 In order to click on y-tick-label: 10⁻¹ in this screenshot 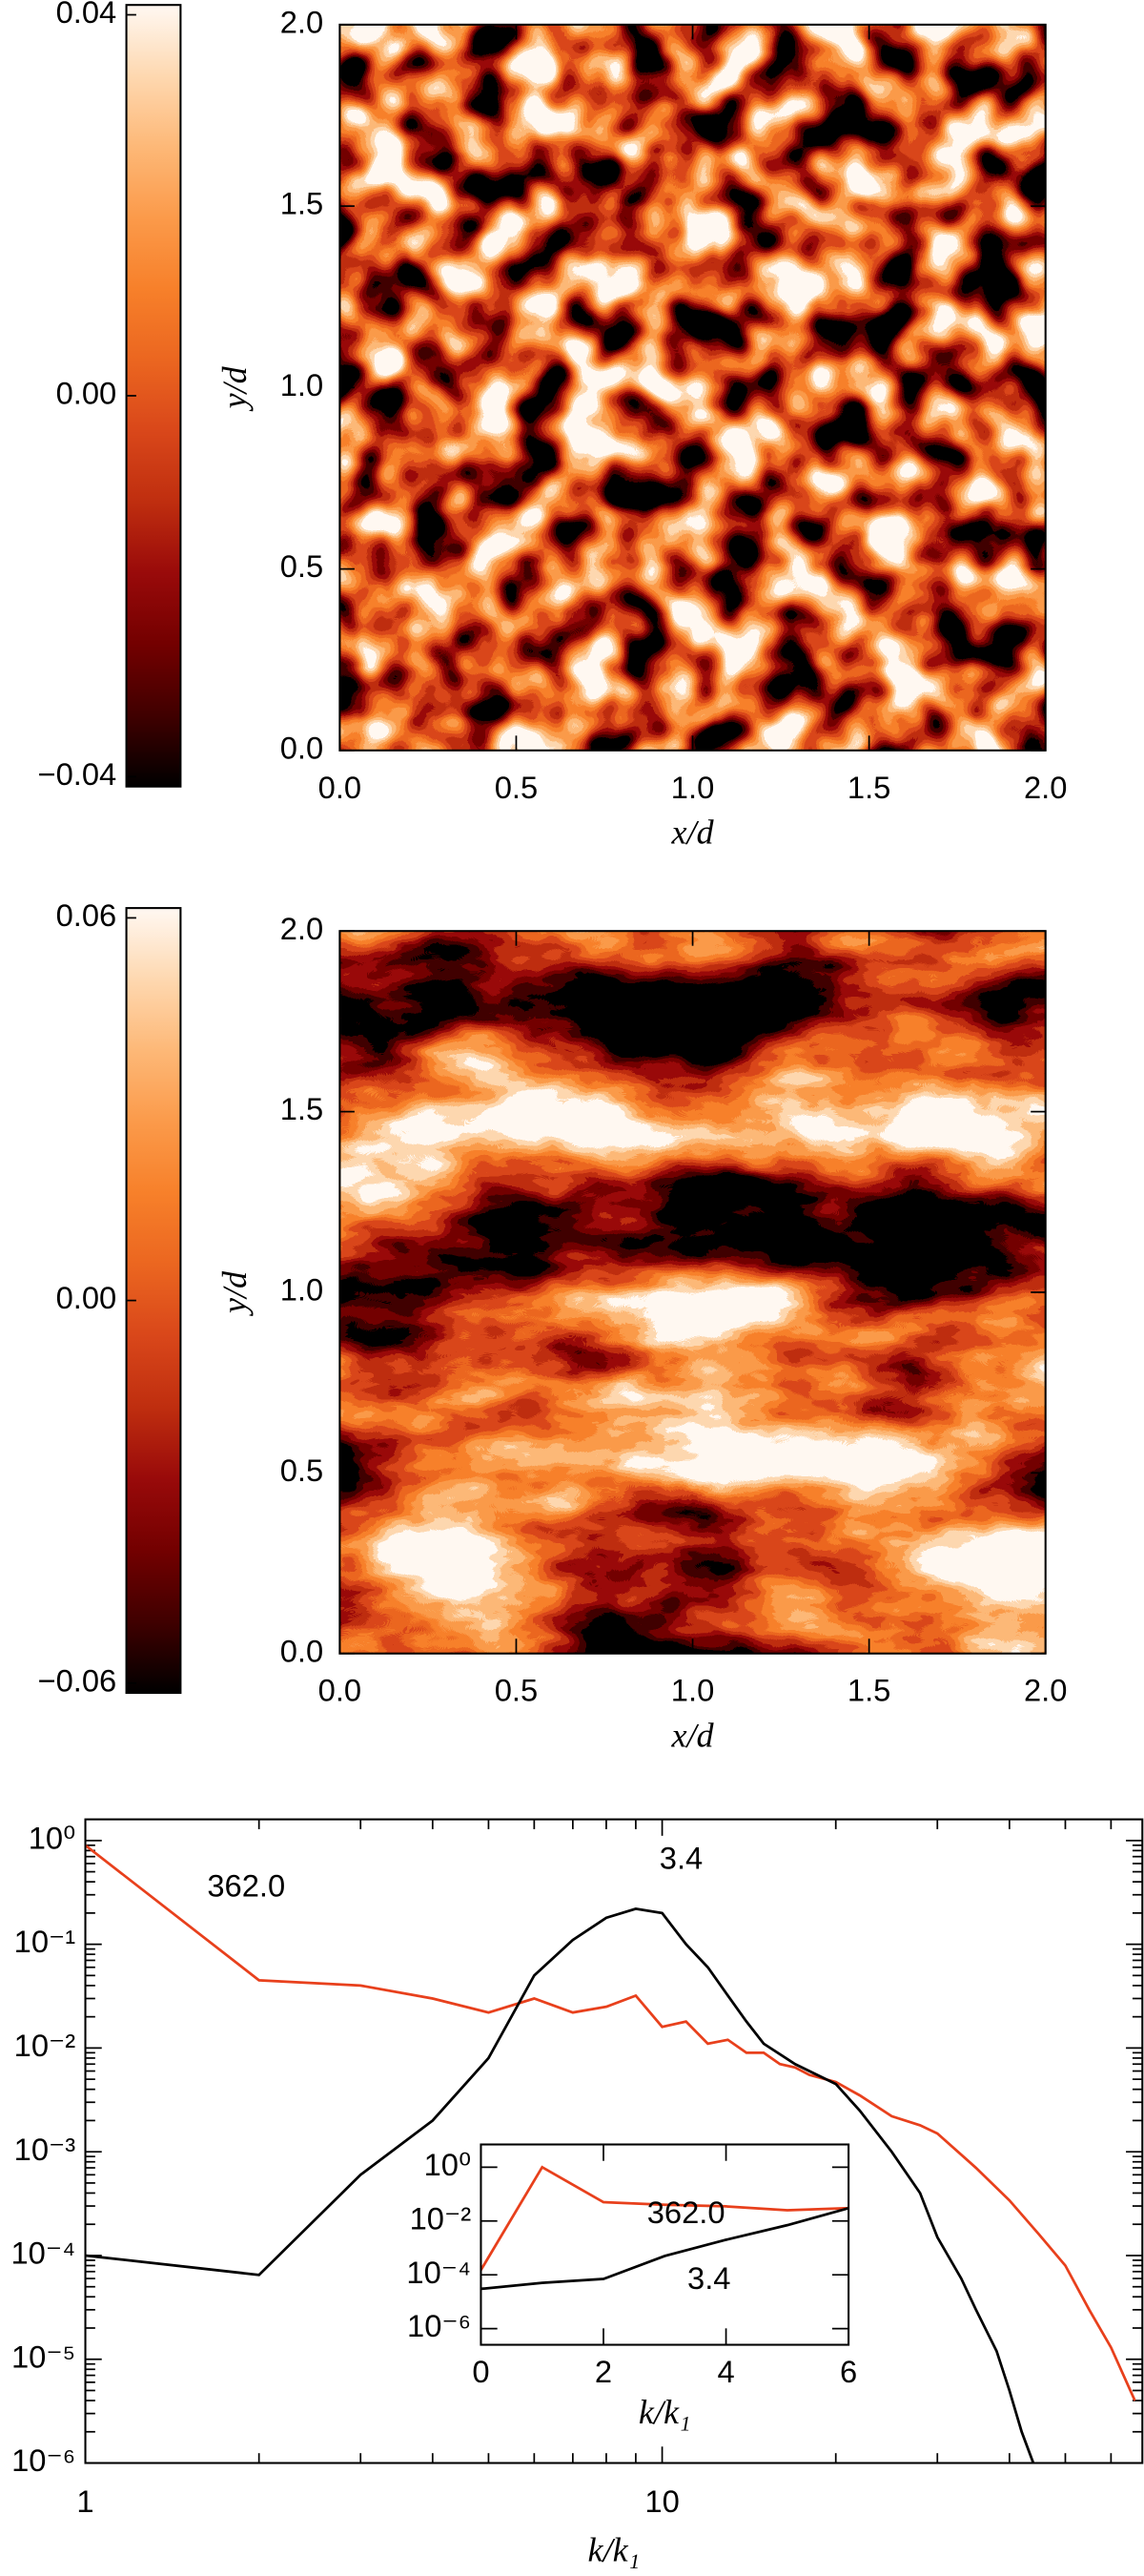, I will do `click(45, 1941)`.